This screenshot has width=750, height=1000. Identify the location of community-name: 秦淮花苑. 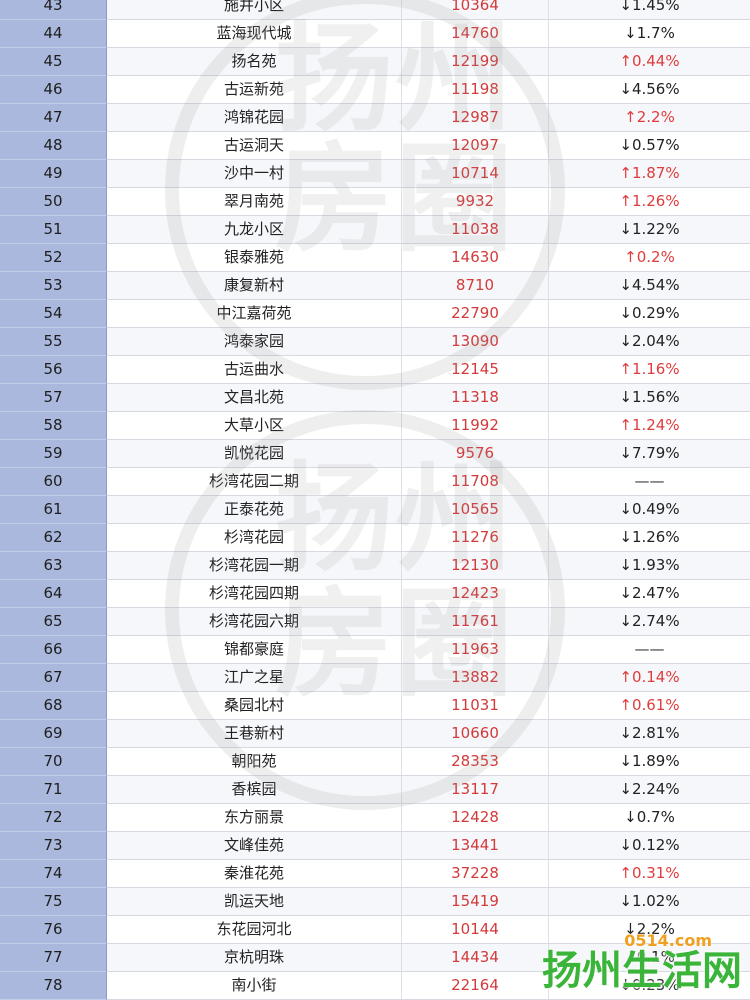
(254, 874).